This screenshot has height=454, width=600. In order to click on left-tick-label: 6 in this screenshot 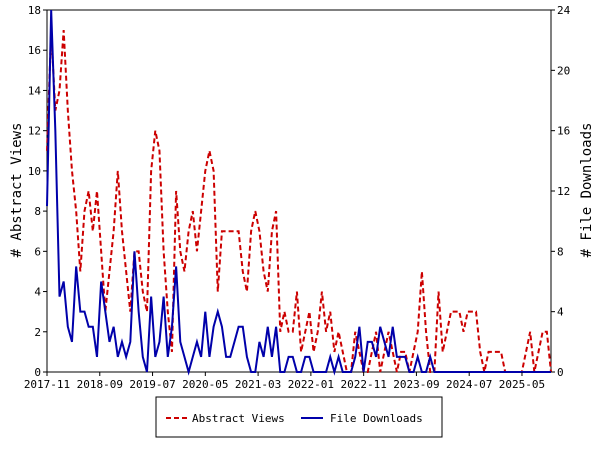, I will do `click(37, 251)`.